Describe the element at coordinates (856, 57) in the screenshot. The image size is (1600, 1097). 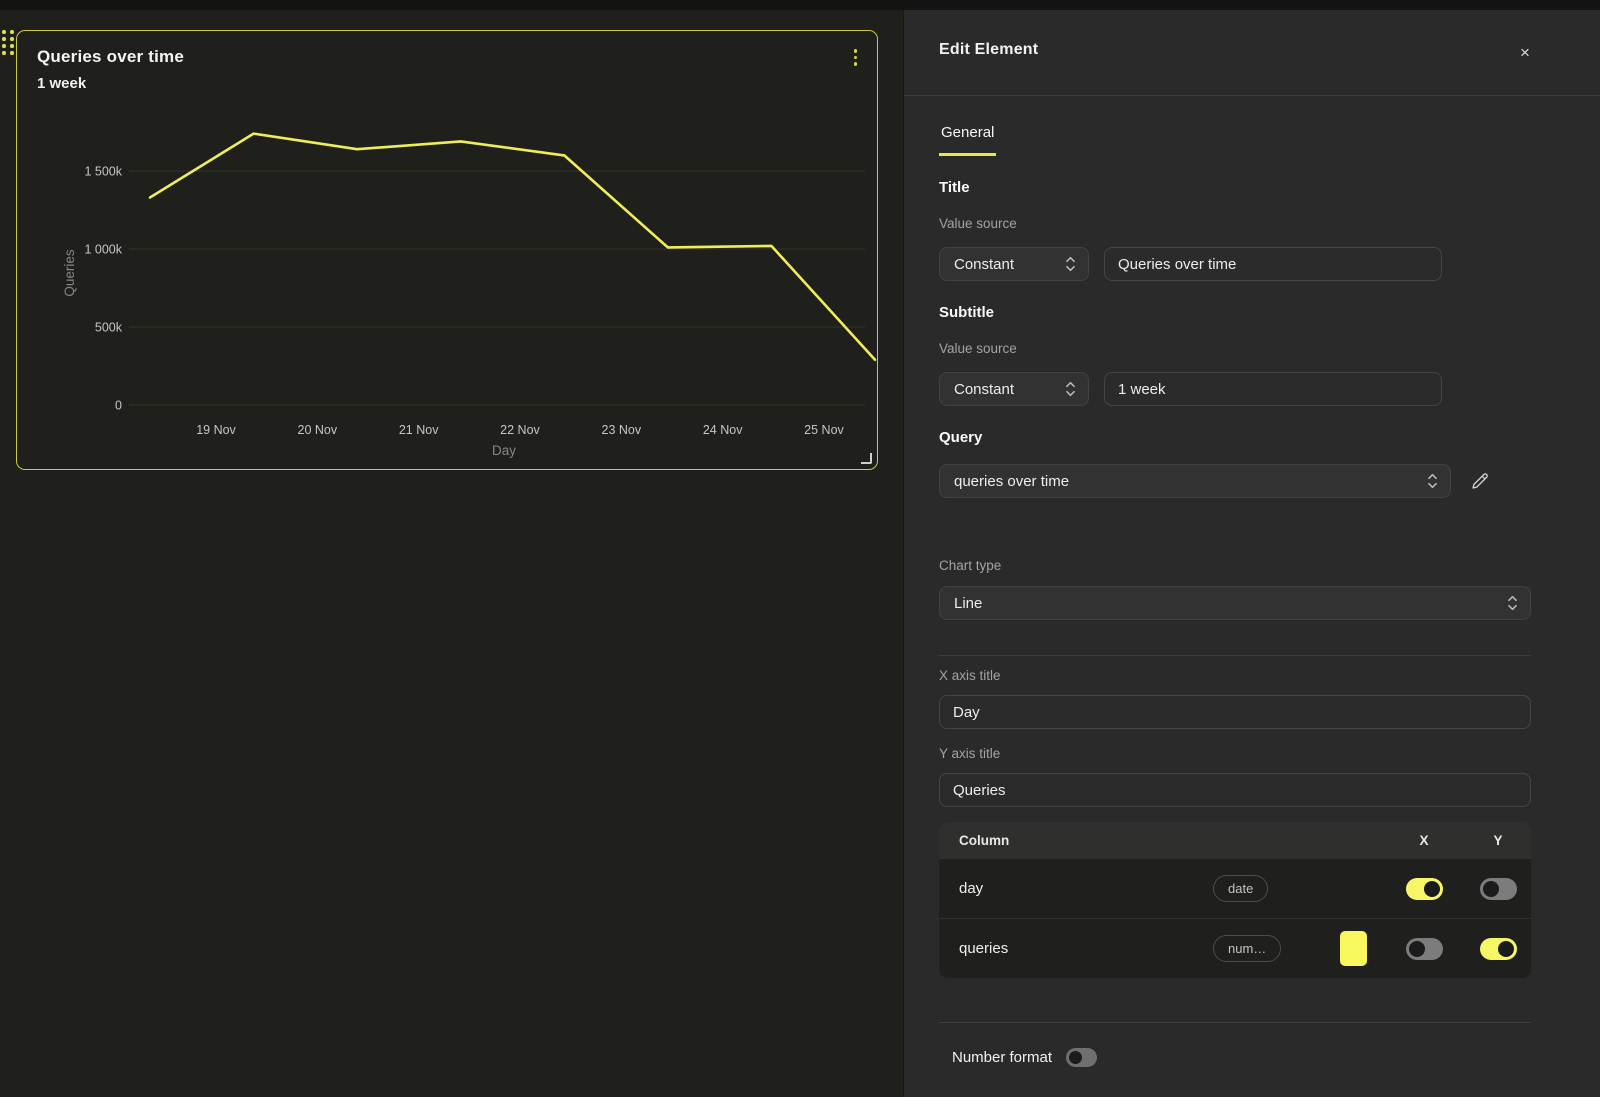
I see `card-menu-icon` at that location.